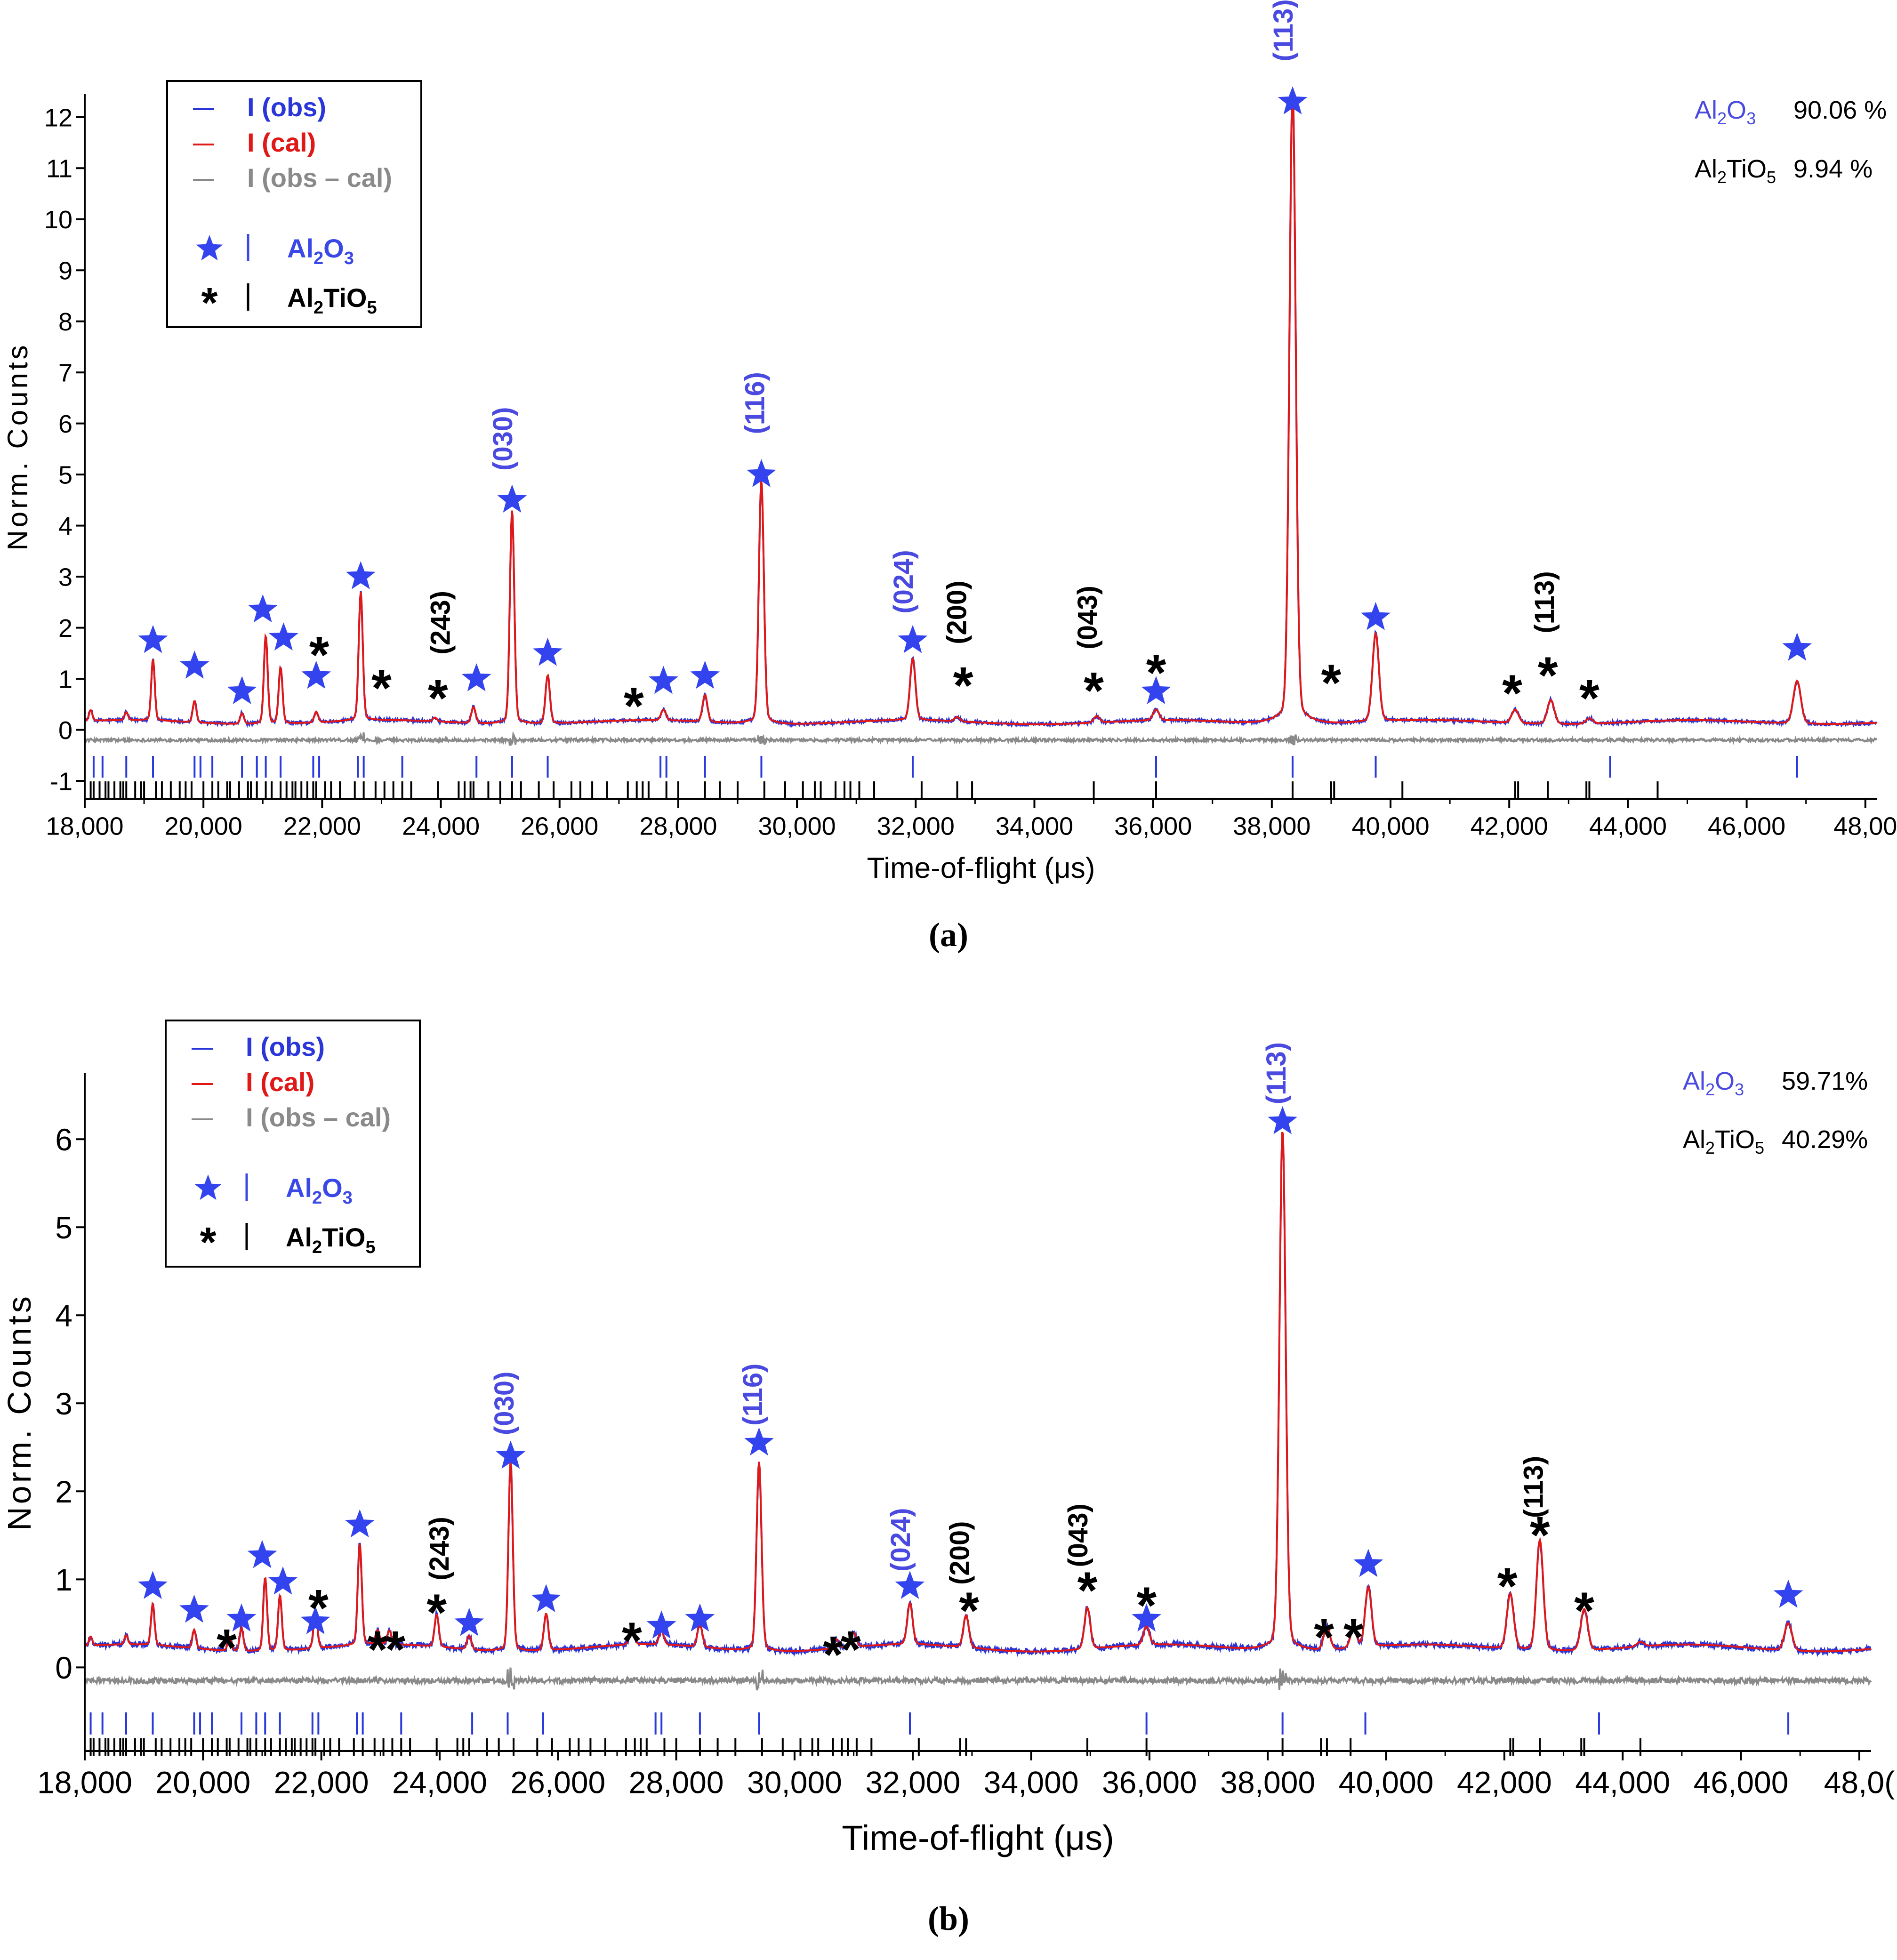  I want to click on legend-label: I (obs), so click(286, 107).